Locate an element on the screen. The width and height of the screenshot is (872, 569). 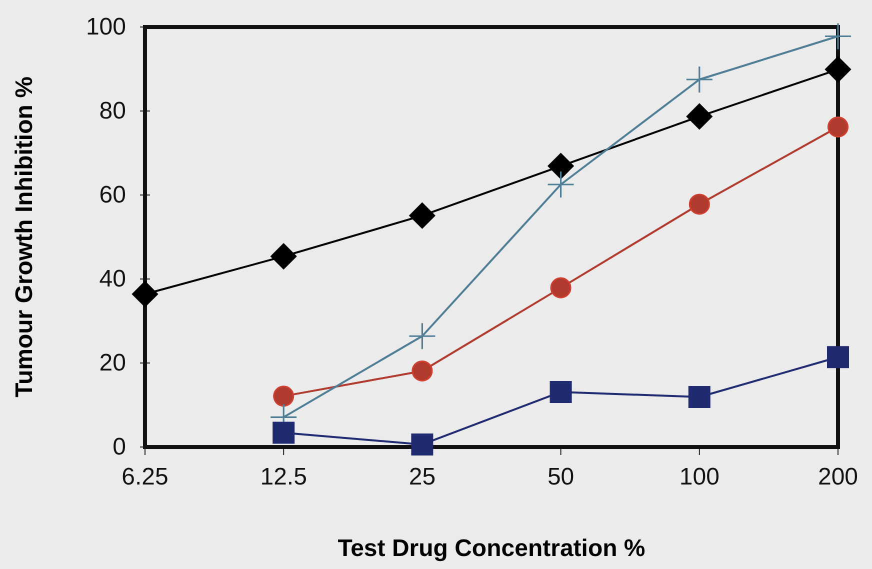
y-tick-label: 60 is located at coordinates (112, 195).